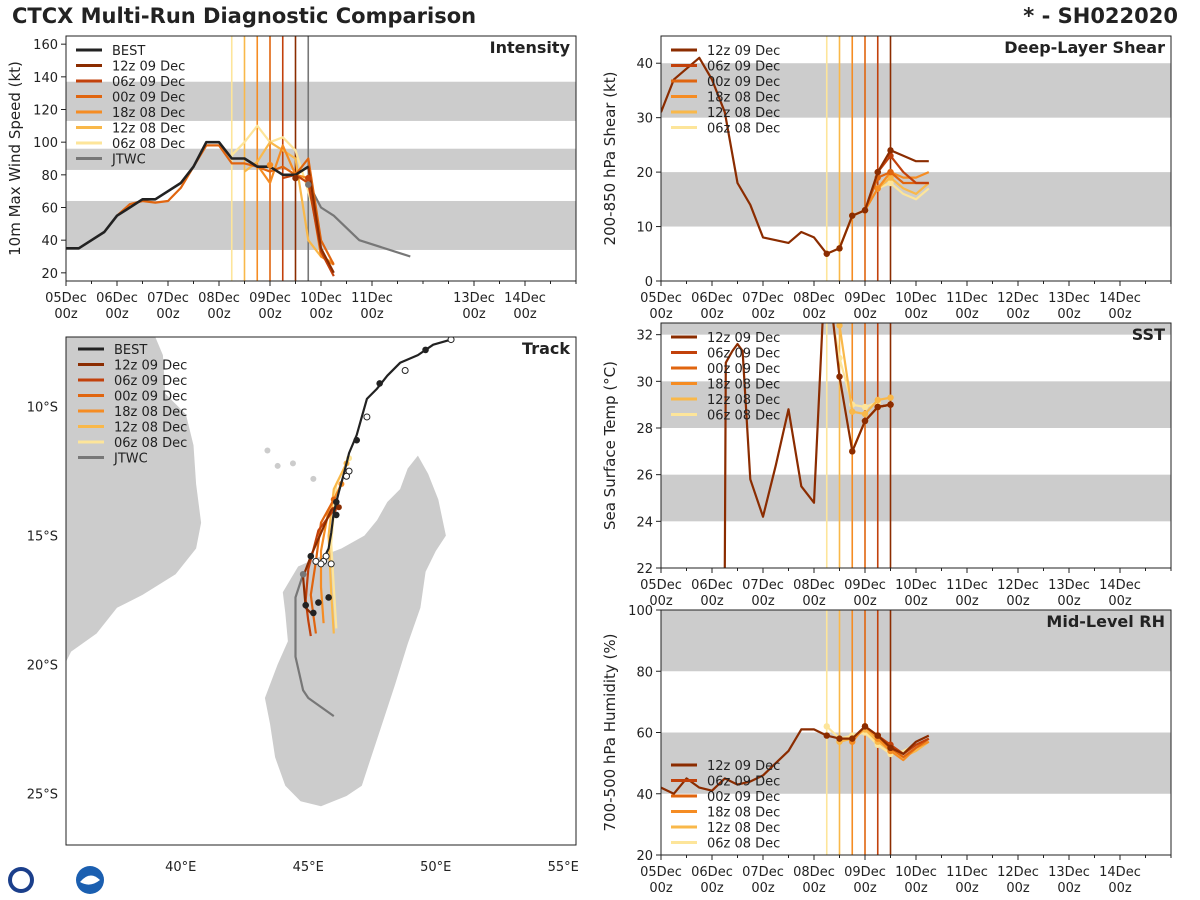 Image resolution: width=1200 pixels, height=900 pixels. I want to click on island, so click(292, 463).